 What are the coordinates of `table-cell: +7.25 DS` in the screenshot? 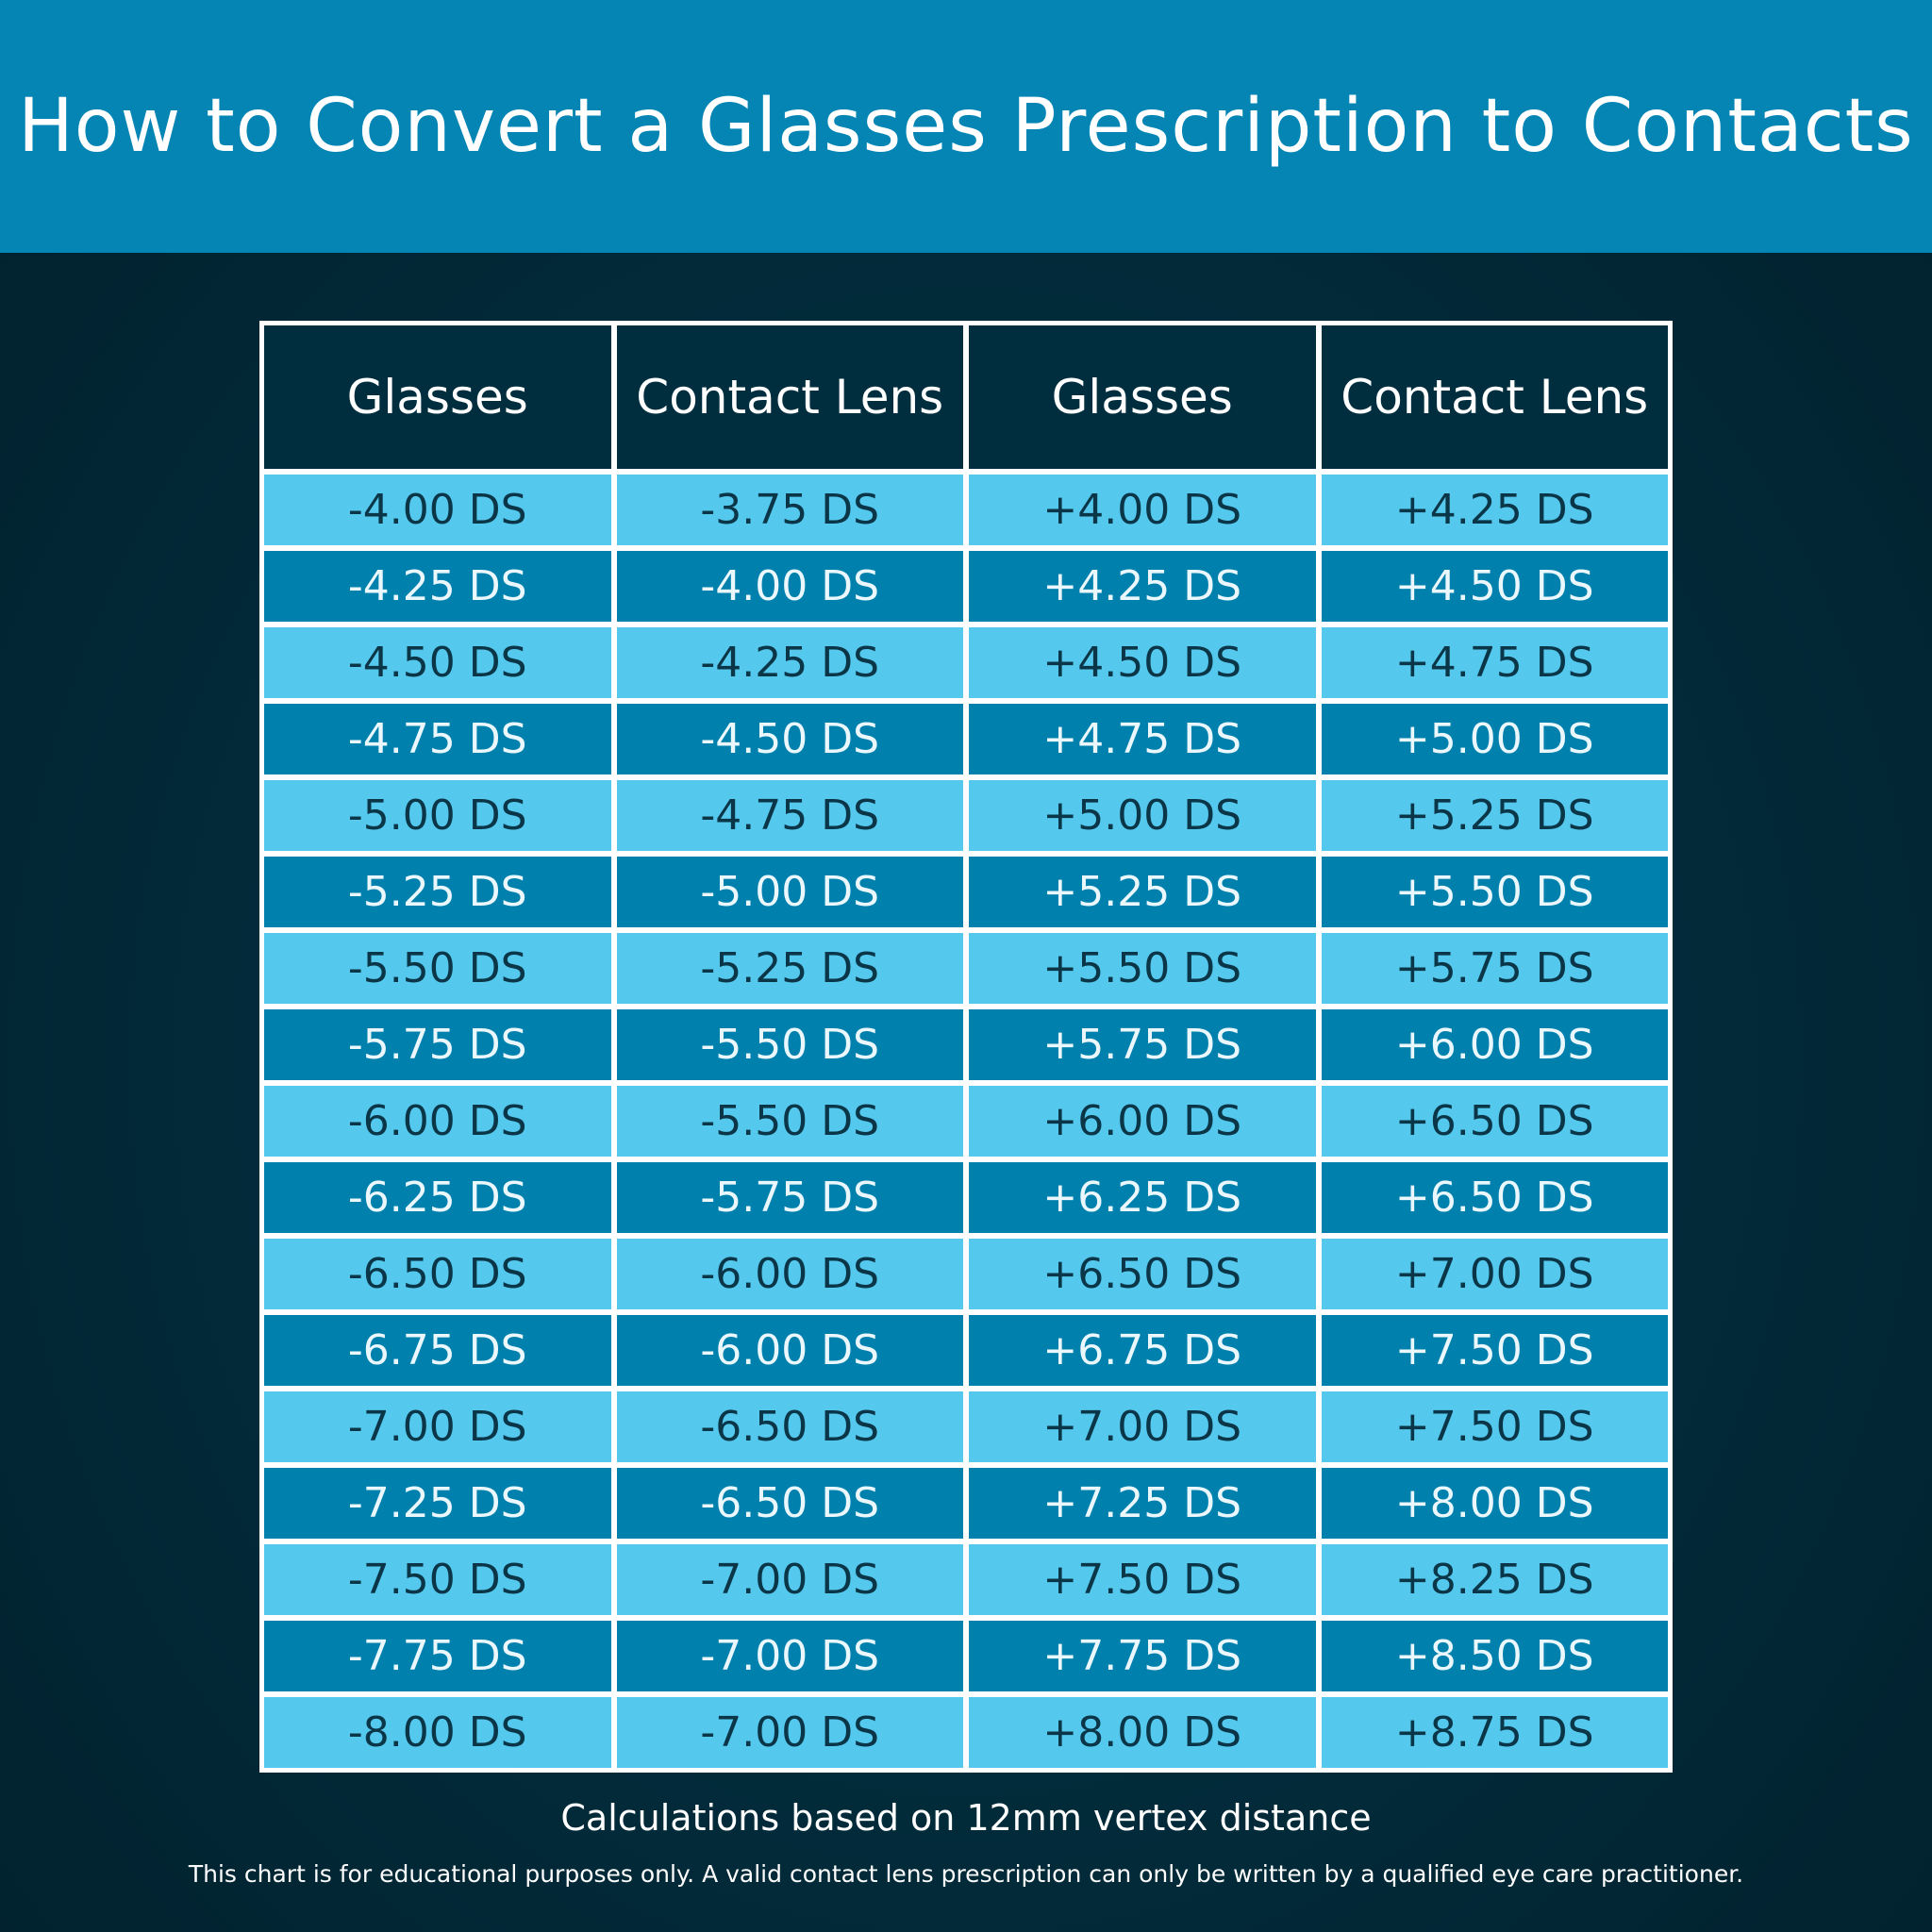 It's located at (1142, 1503).